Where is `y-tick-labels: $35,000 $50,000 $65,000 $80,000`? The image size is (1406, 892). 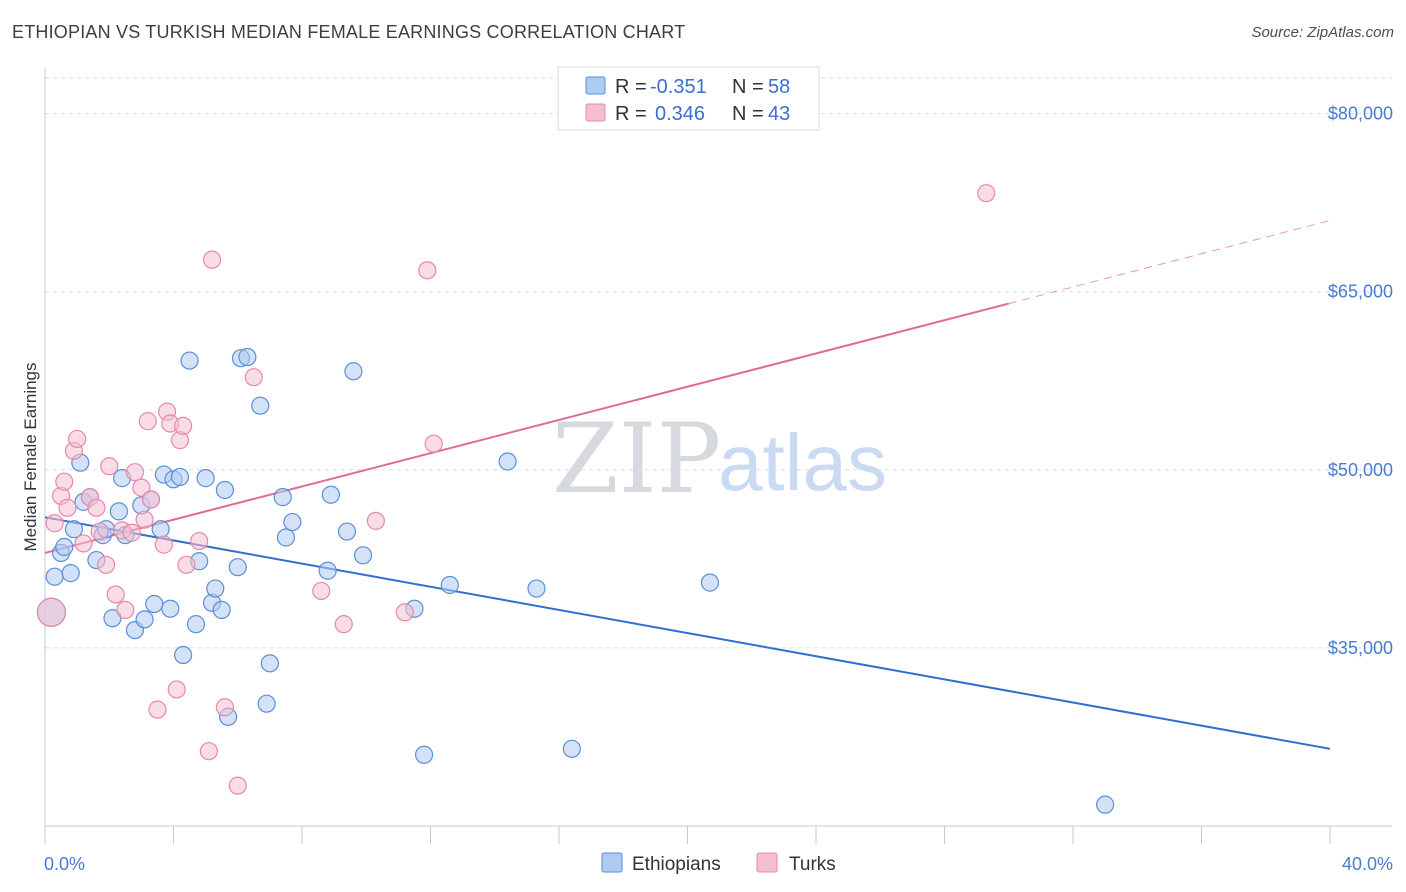
y-tick-labels: $35,000 $50,000 $65,000 $80,000 is located at coordinates (1360, 381).